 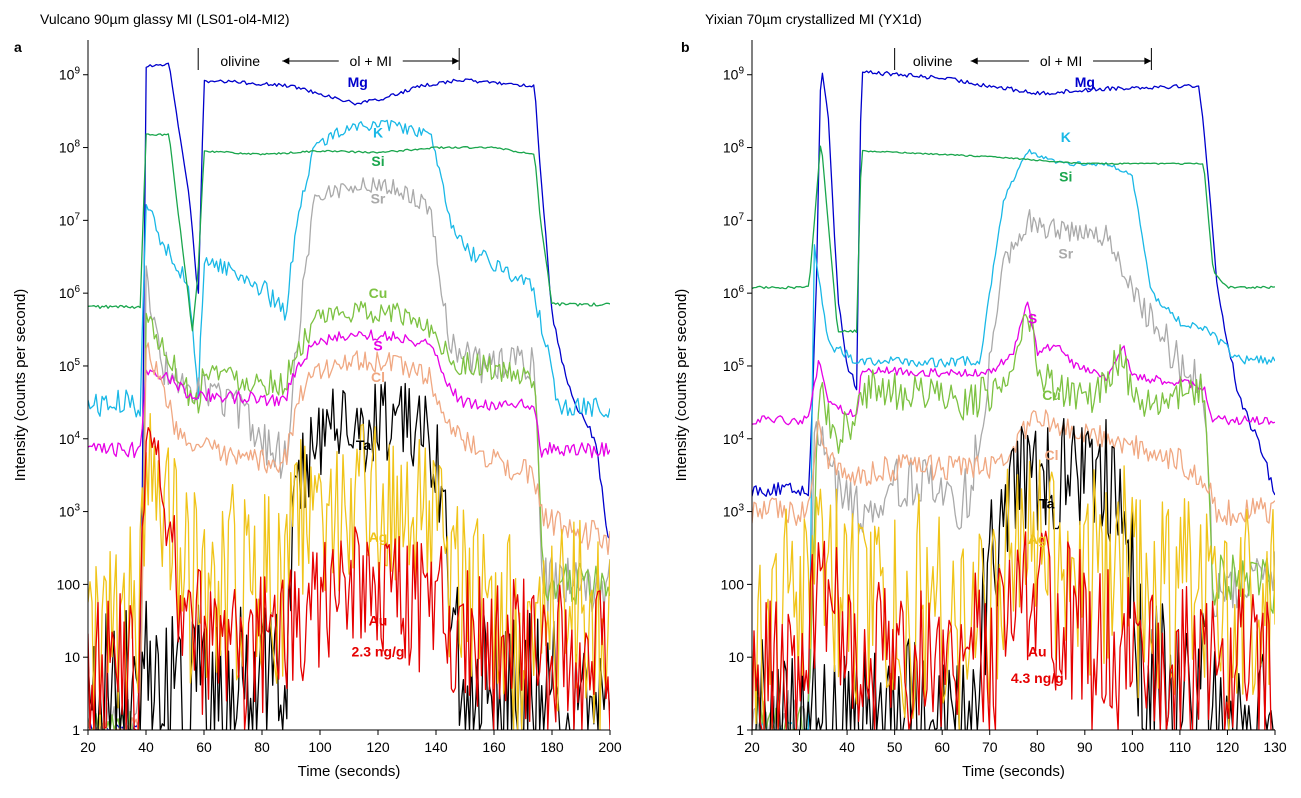 I want to click on concentration-annotation: 4.3 ng/g, so click(x=1037, y=678).